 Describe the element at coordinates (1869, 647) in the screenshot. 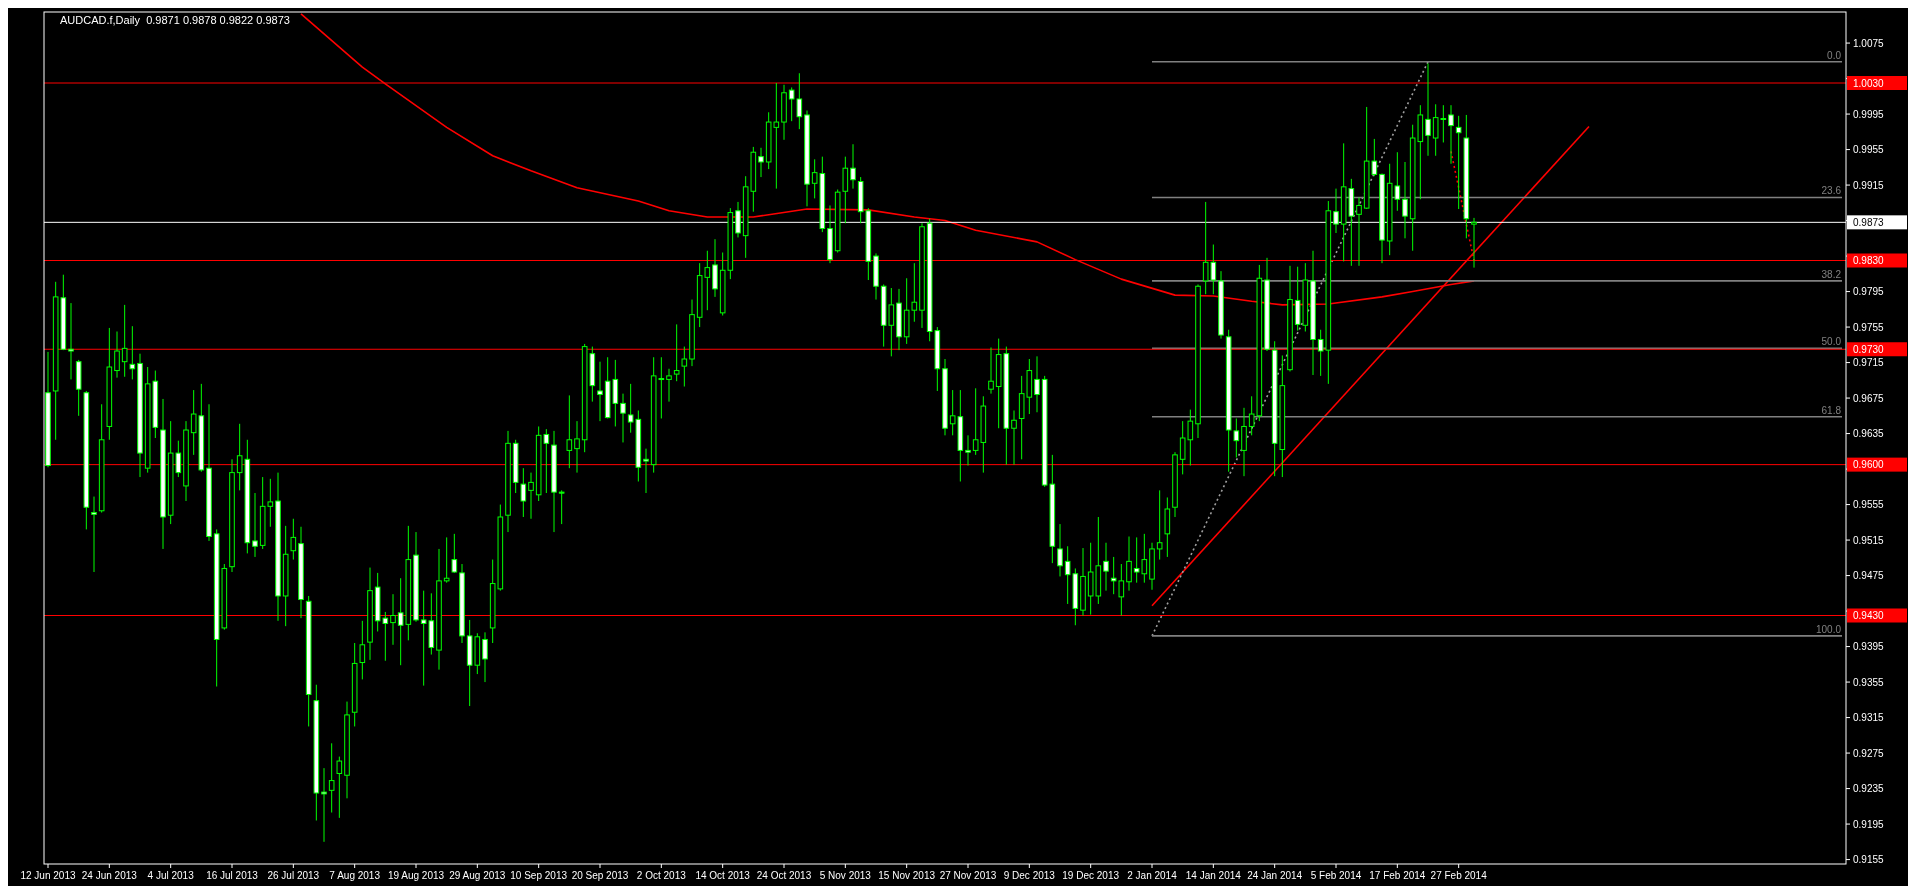

I see `y-tick-label: 0.9395` at that location.